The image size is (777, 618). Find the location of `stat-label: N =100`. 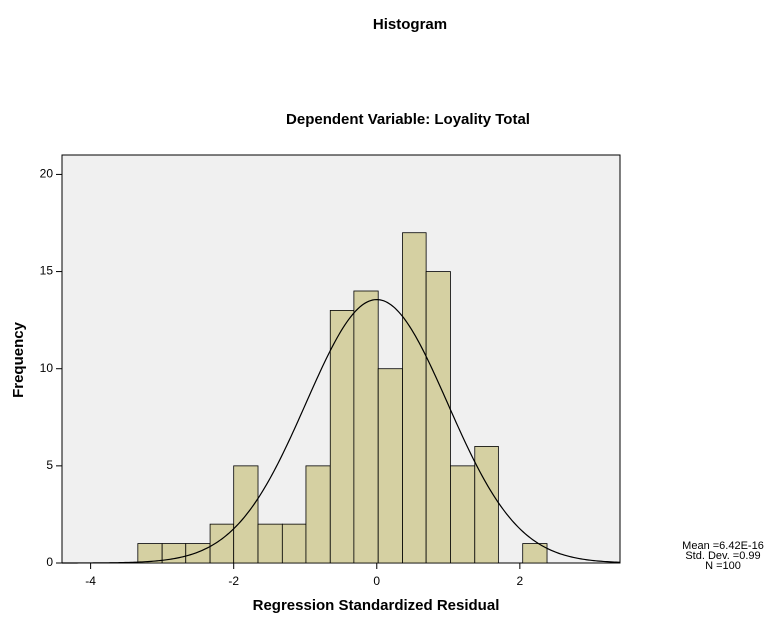

stat-label: N =100 is located at coordinates (723, 566).